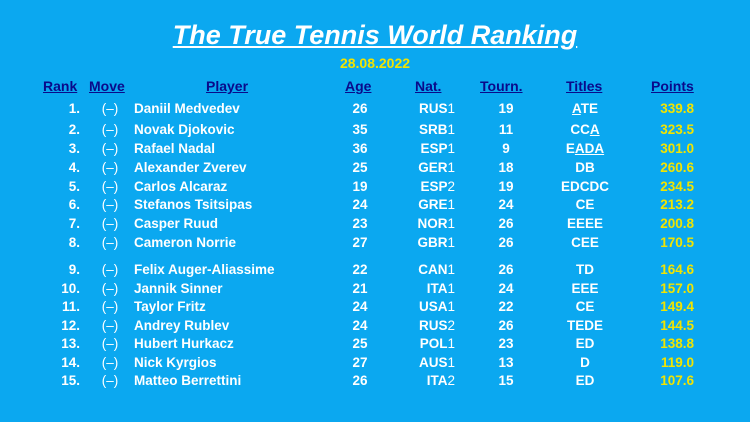  What do you see at coordinates (74, 148) in the screenshot?
I see `rank-cell: 3.` at bounding box center [74, 148].